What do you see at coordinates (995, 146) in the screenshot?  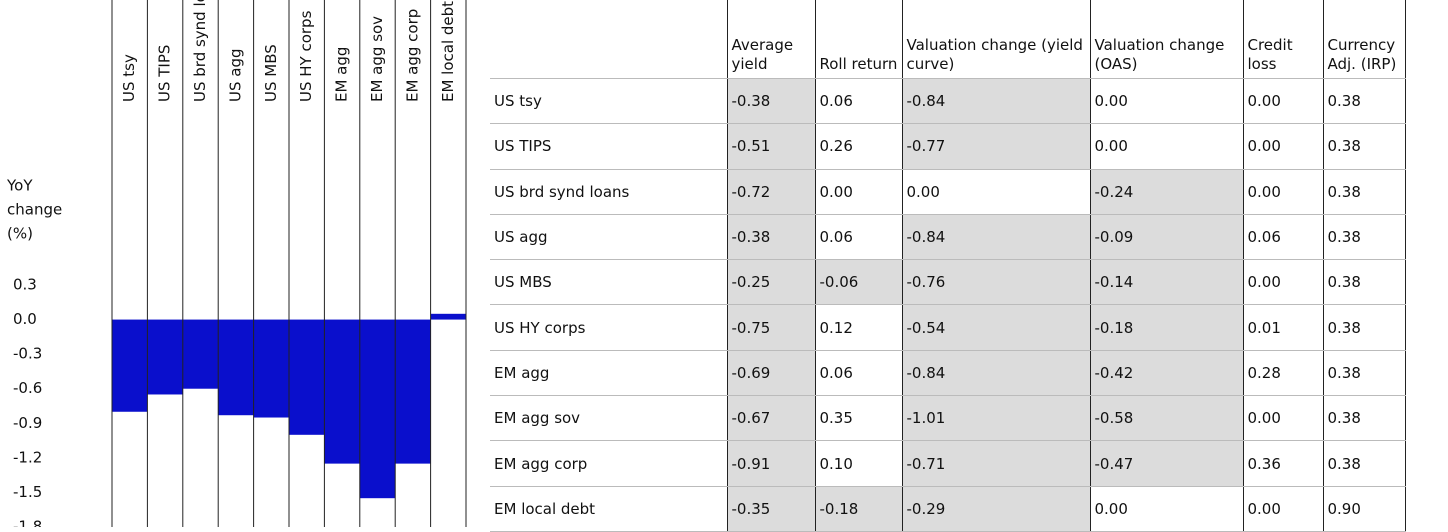 I see `value-cell: -0.77` at bounding box center [995, 146].